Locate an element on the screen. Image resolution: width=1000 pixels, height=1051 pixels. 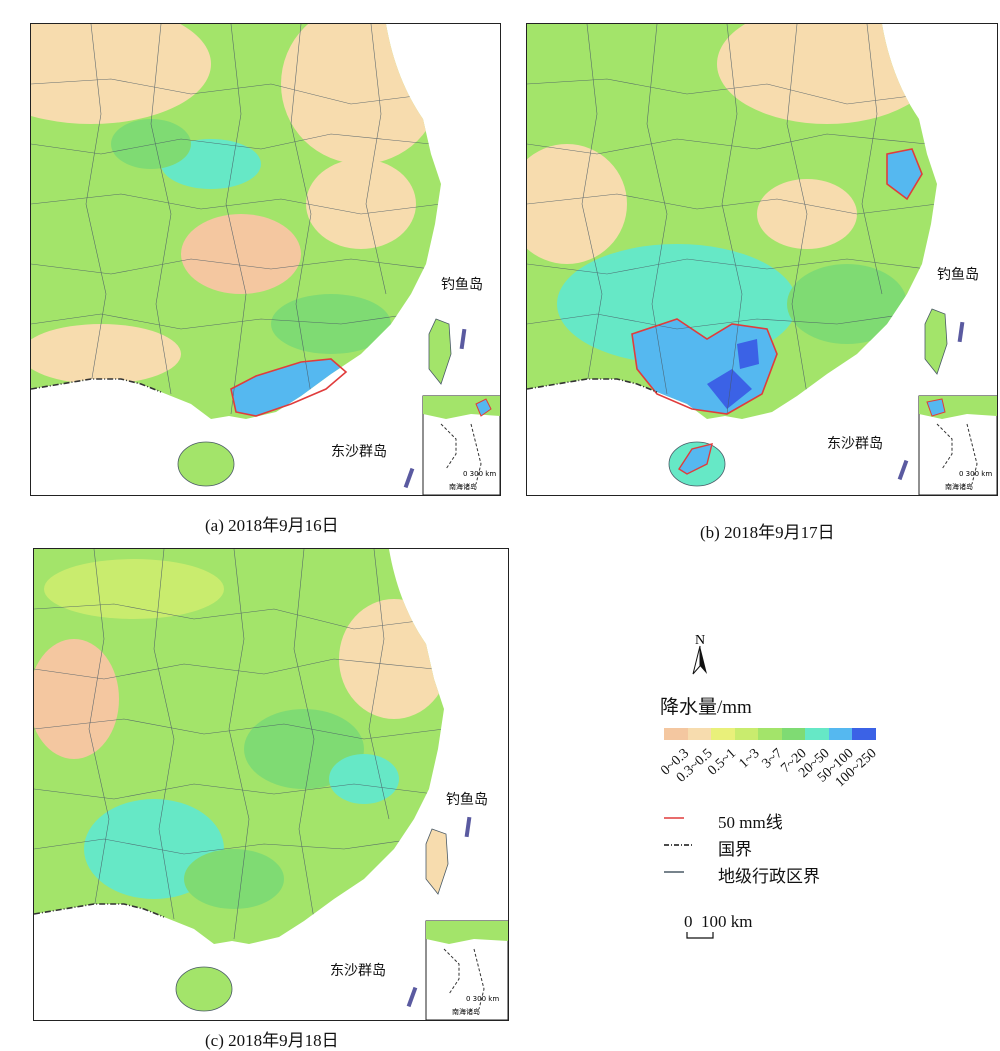
scale-bar: 0 100 km is located at coordinates (718, 925).